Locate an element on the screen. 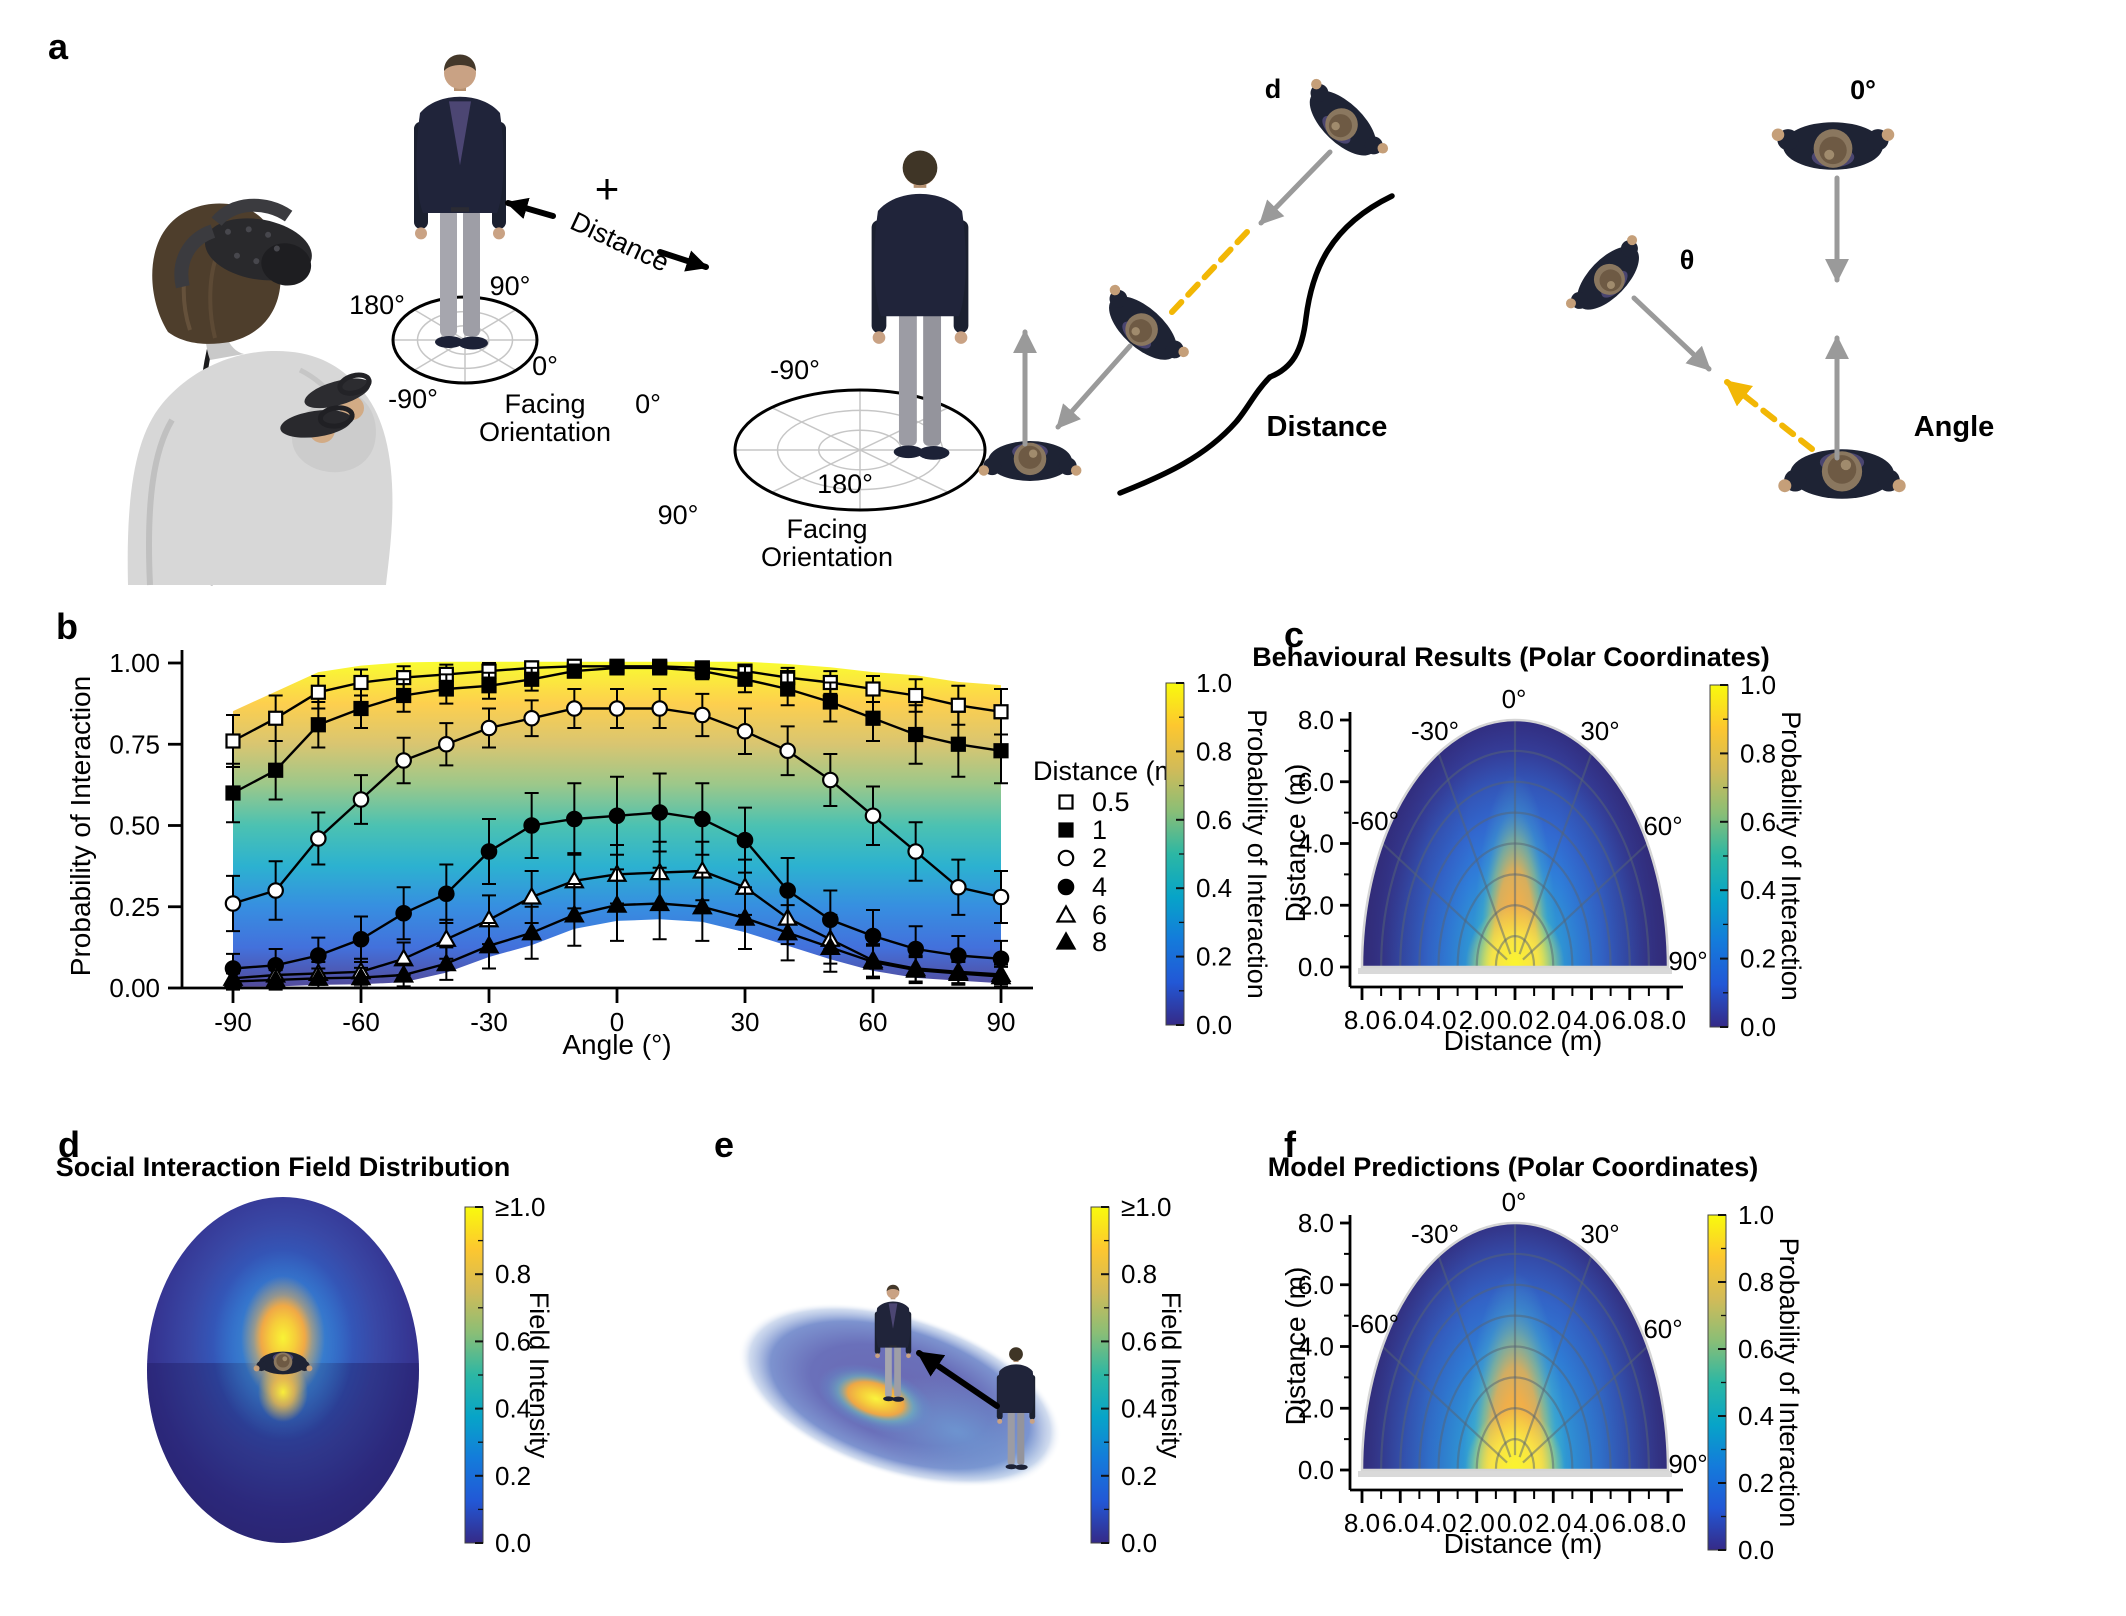 This screenshot has height=1616, width=2126. x-axis-label: Distance (m) is located at coordinates (1523, 1040).